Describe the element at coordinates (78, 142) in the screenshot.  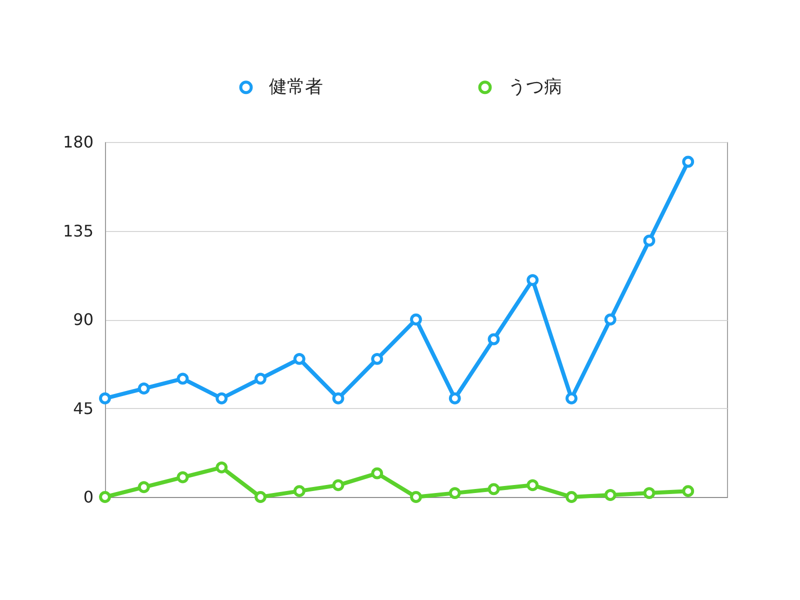
I see `y-tick-label: 180` at that location.